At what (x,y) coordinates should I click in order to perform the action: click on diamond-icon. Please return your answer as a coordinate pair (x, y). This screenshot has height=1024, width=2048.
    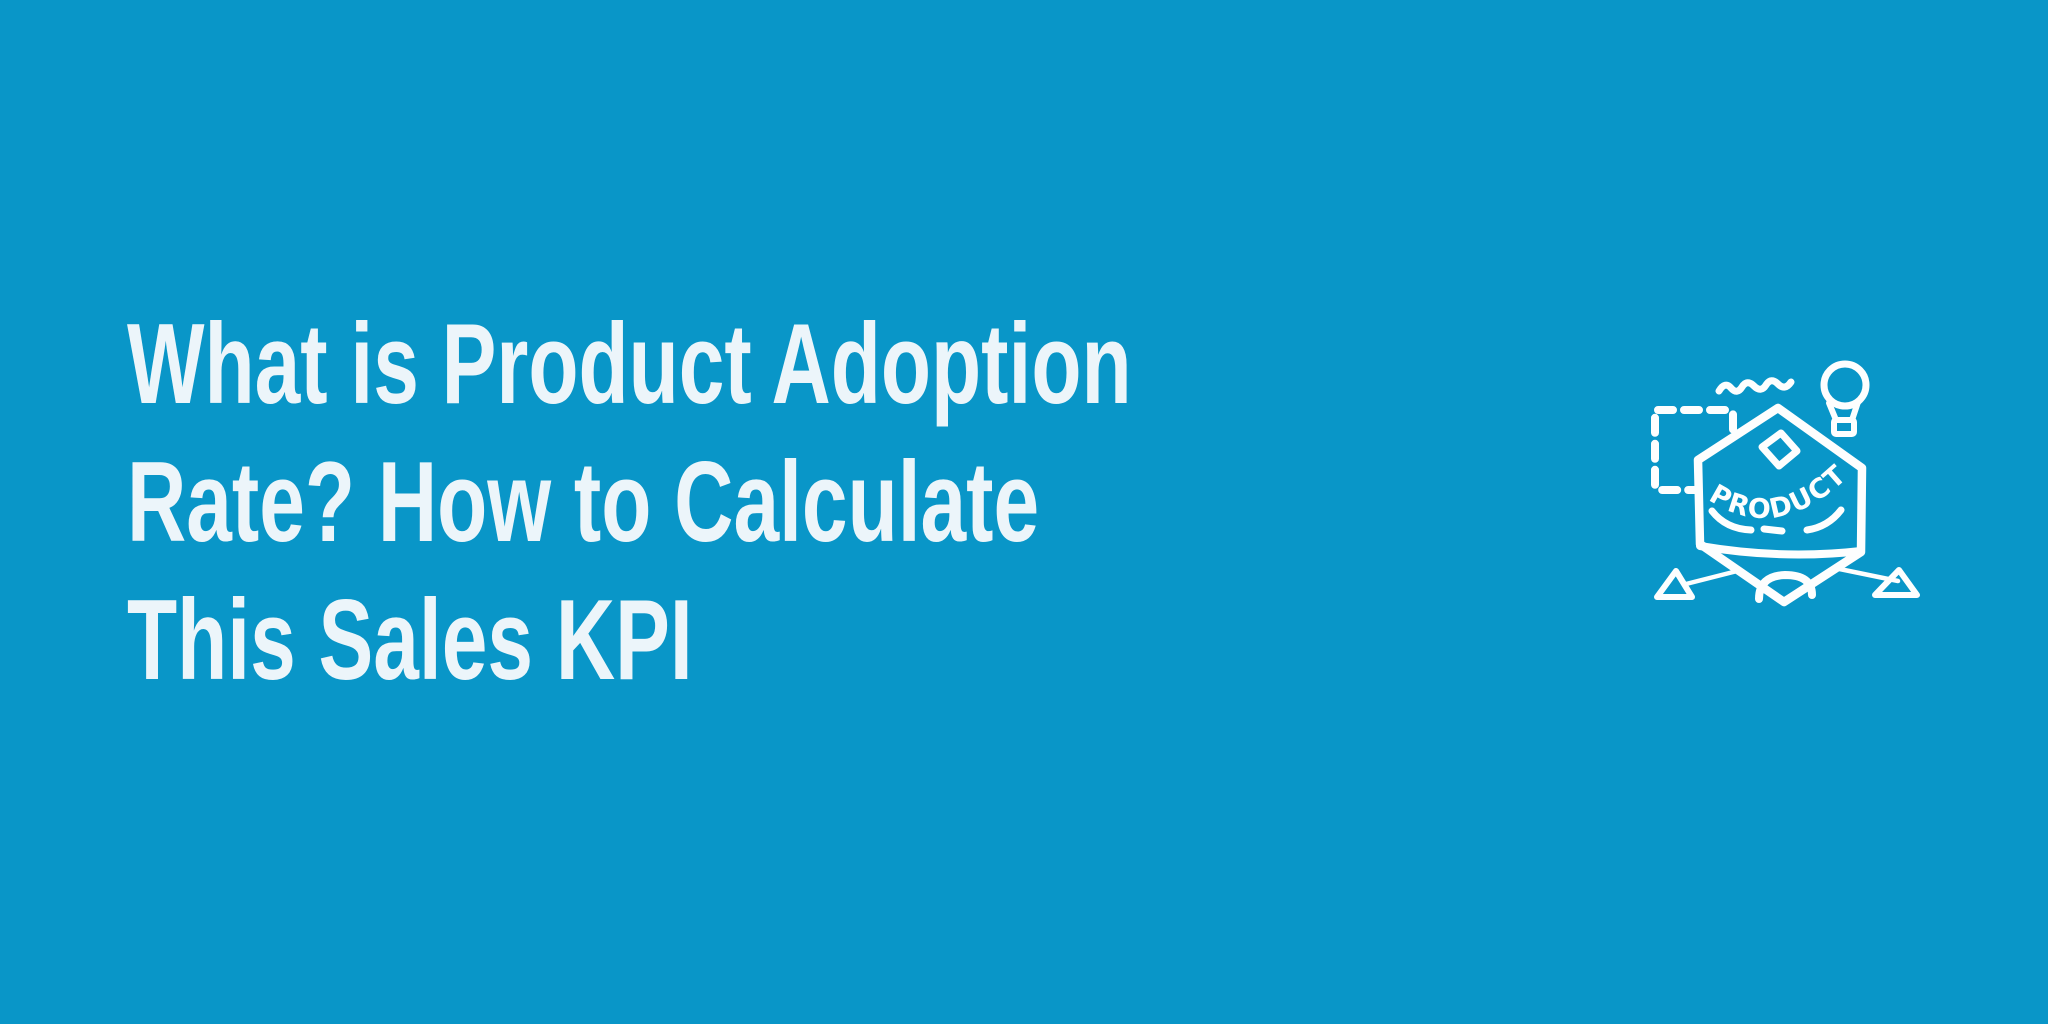
    Looking at the image, I should click on (1779, 449).